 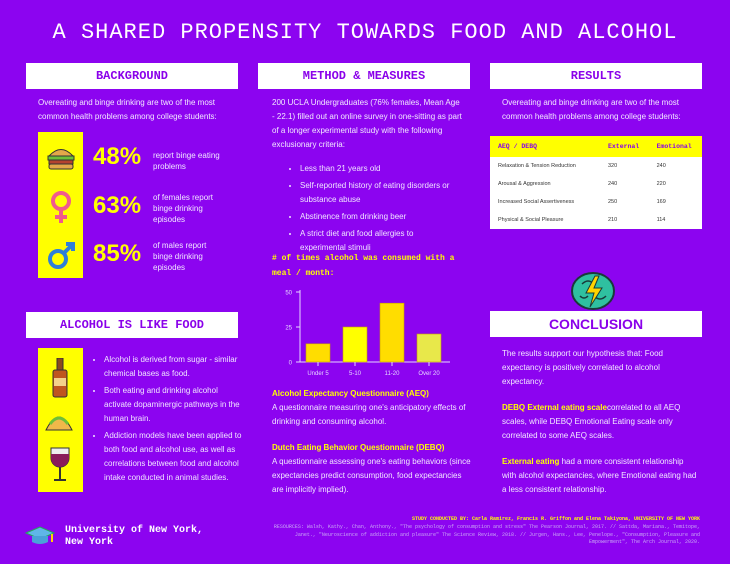 I want to click on burger-icon, so click(x=61, y=158).